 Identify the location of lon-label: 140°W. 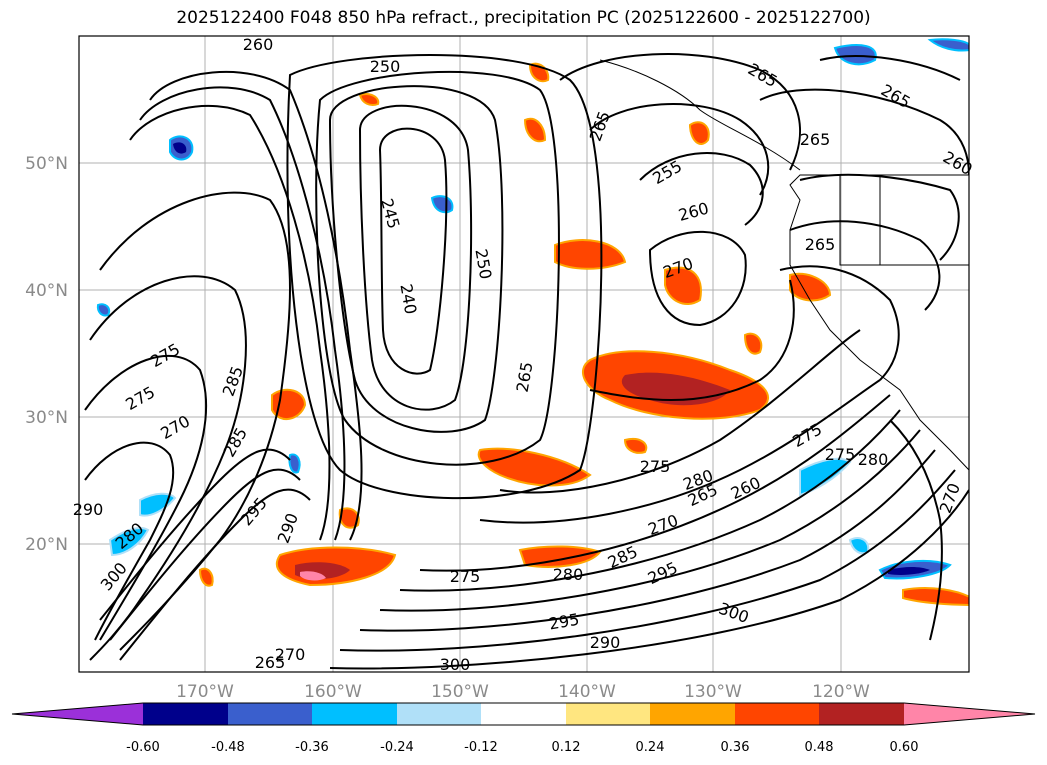
(587, 692).